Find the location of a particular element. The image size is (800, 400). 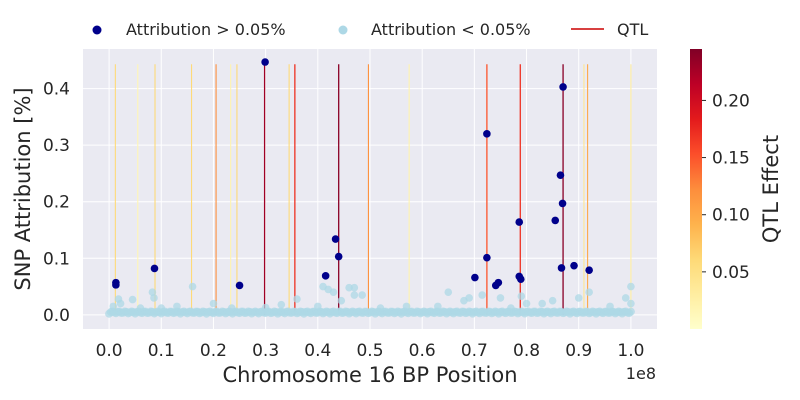

colorbar-tick-label: 0.10 is located at coordinates (731, 216).